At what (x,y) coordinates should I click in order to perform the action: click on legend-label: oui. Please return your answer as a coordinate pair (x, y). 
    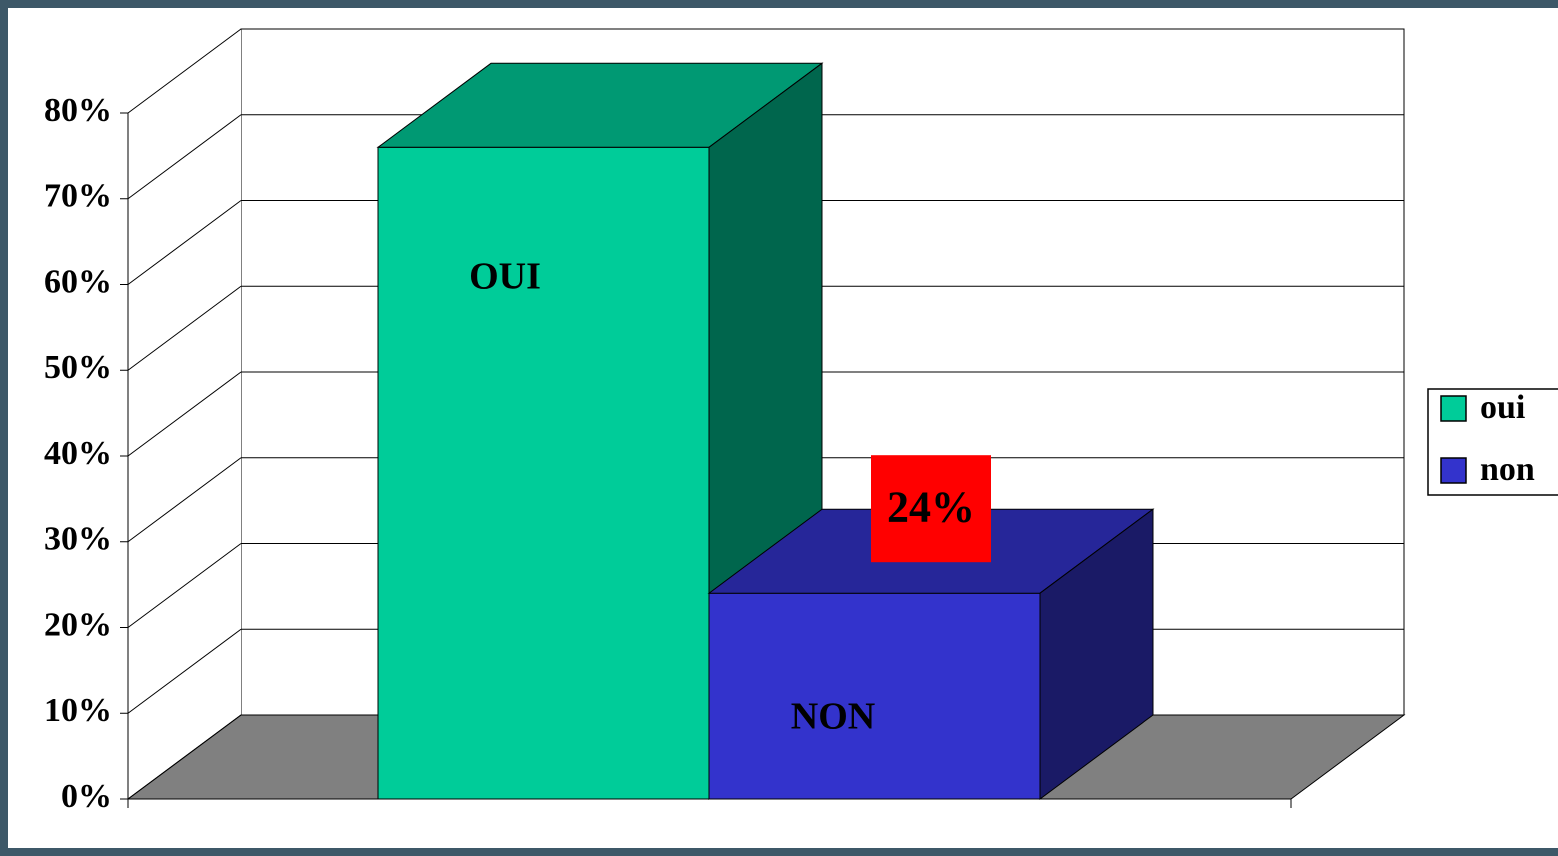
    Looking at the image, I should click on (1502, 407).